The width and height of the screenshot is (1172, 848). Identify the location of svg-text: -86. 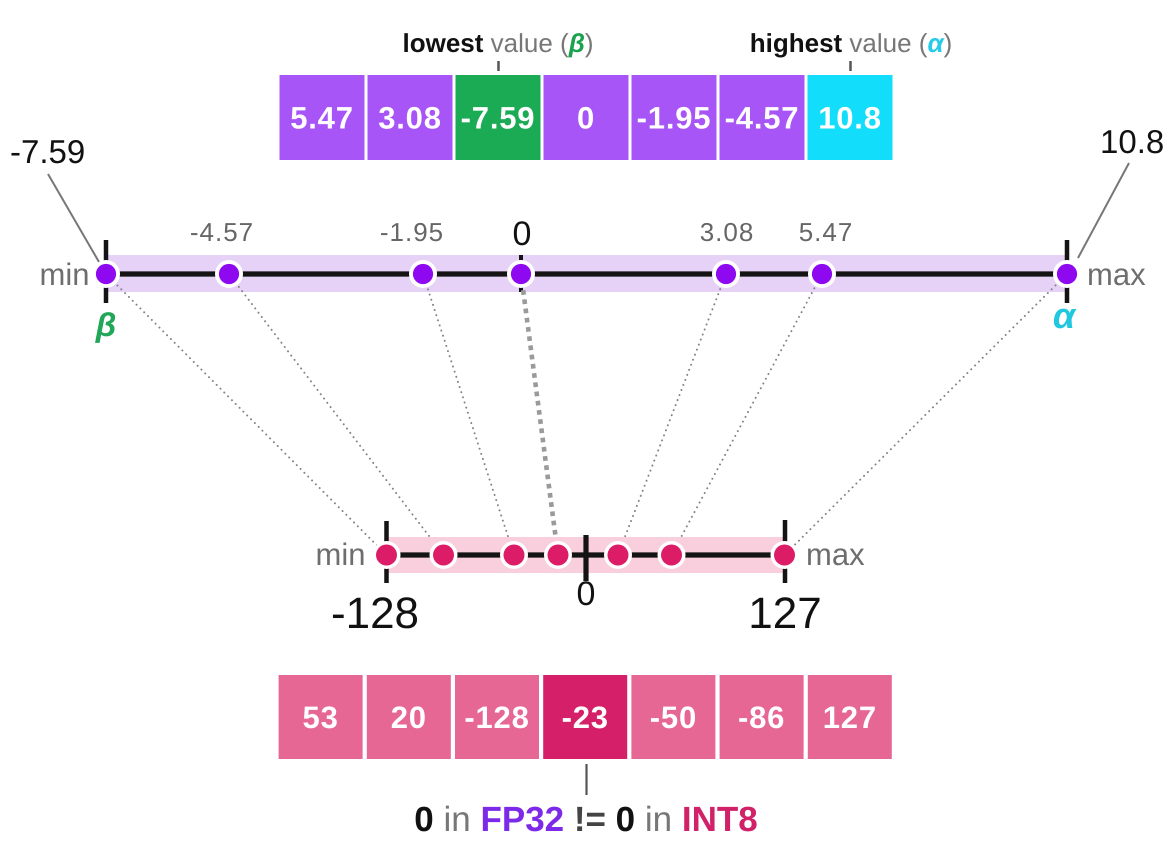
(761, 717).